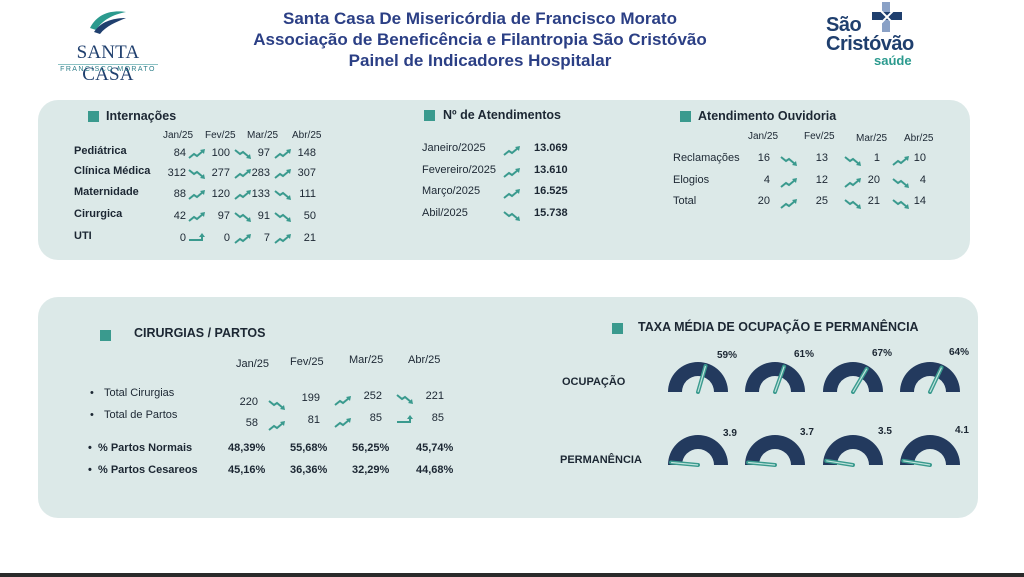  What do you see at coordinates (309, 216) in the screenshot?
I see `internacoes-value: 50` at bounding box center [309, 216].